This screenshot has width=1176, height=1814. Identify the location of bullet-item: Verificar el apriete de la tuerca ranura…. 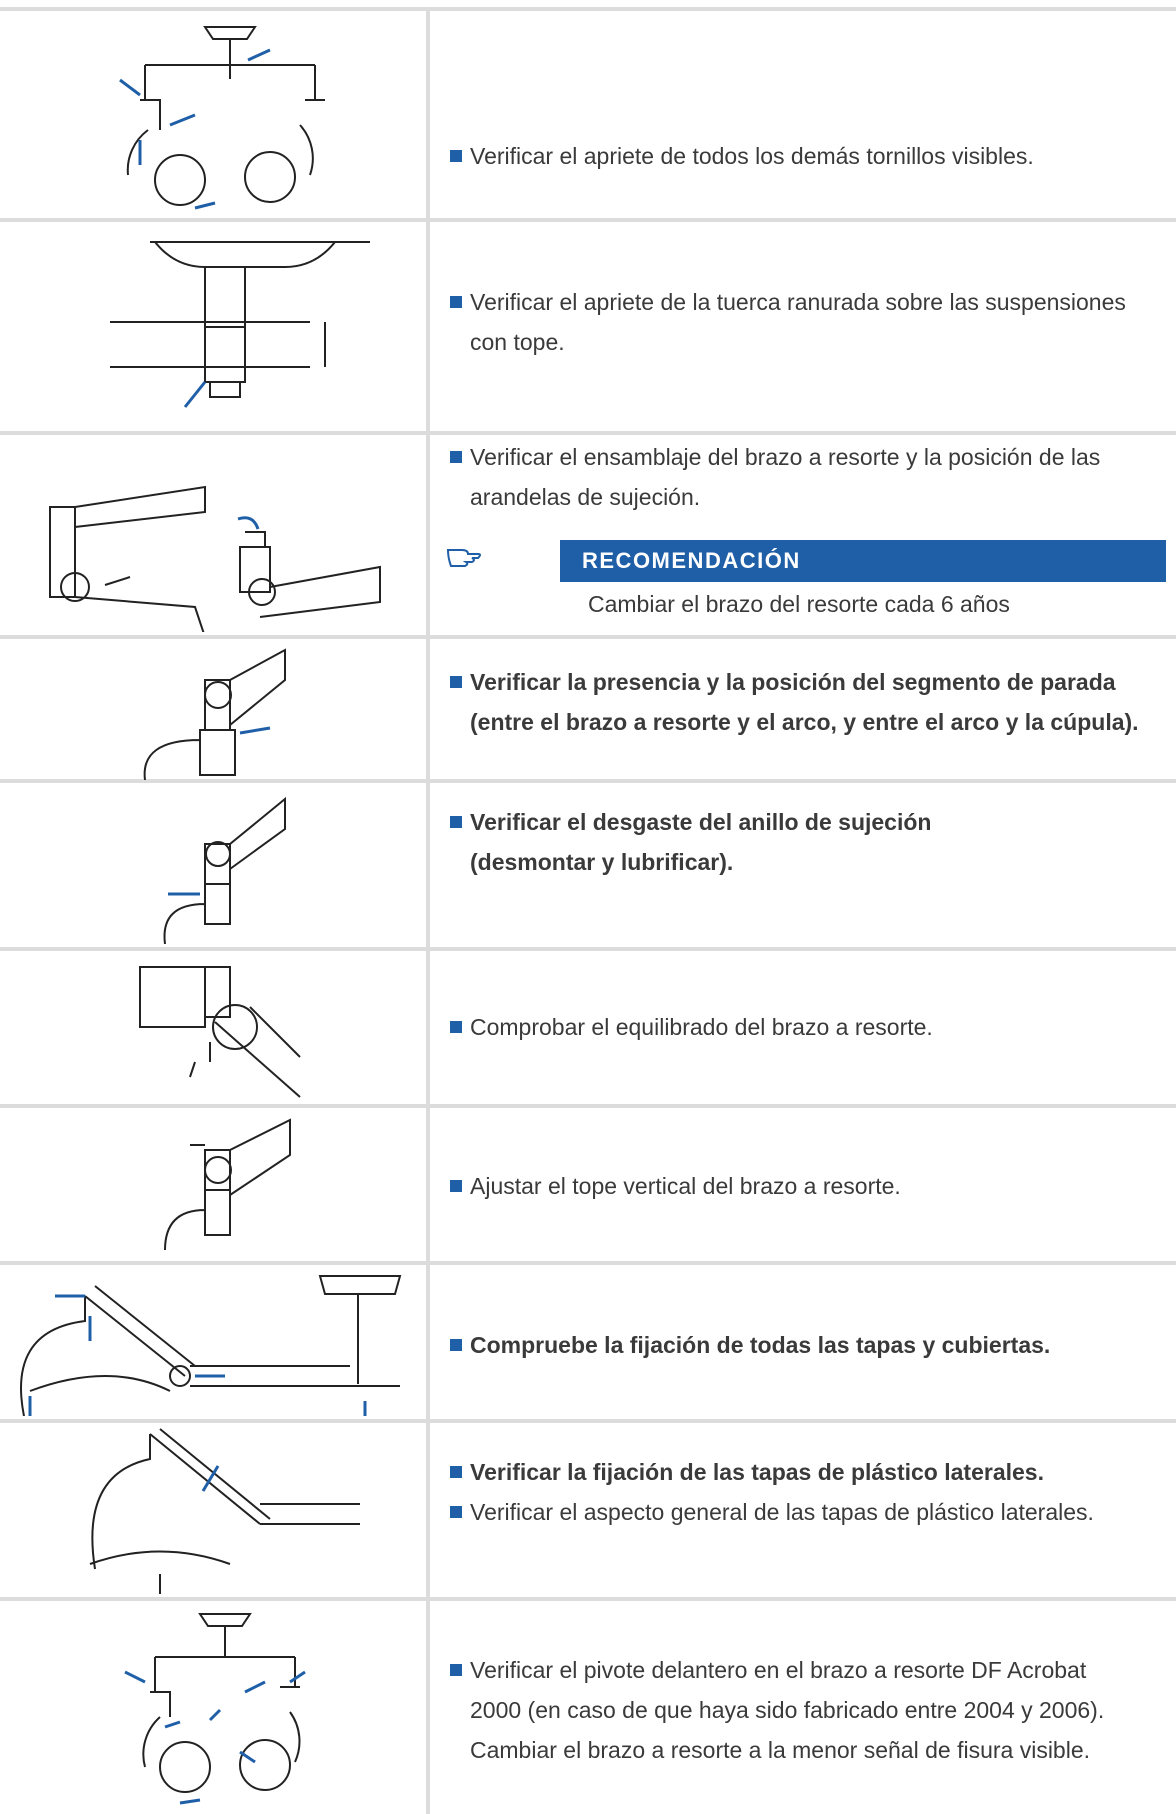
(795, 322).